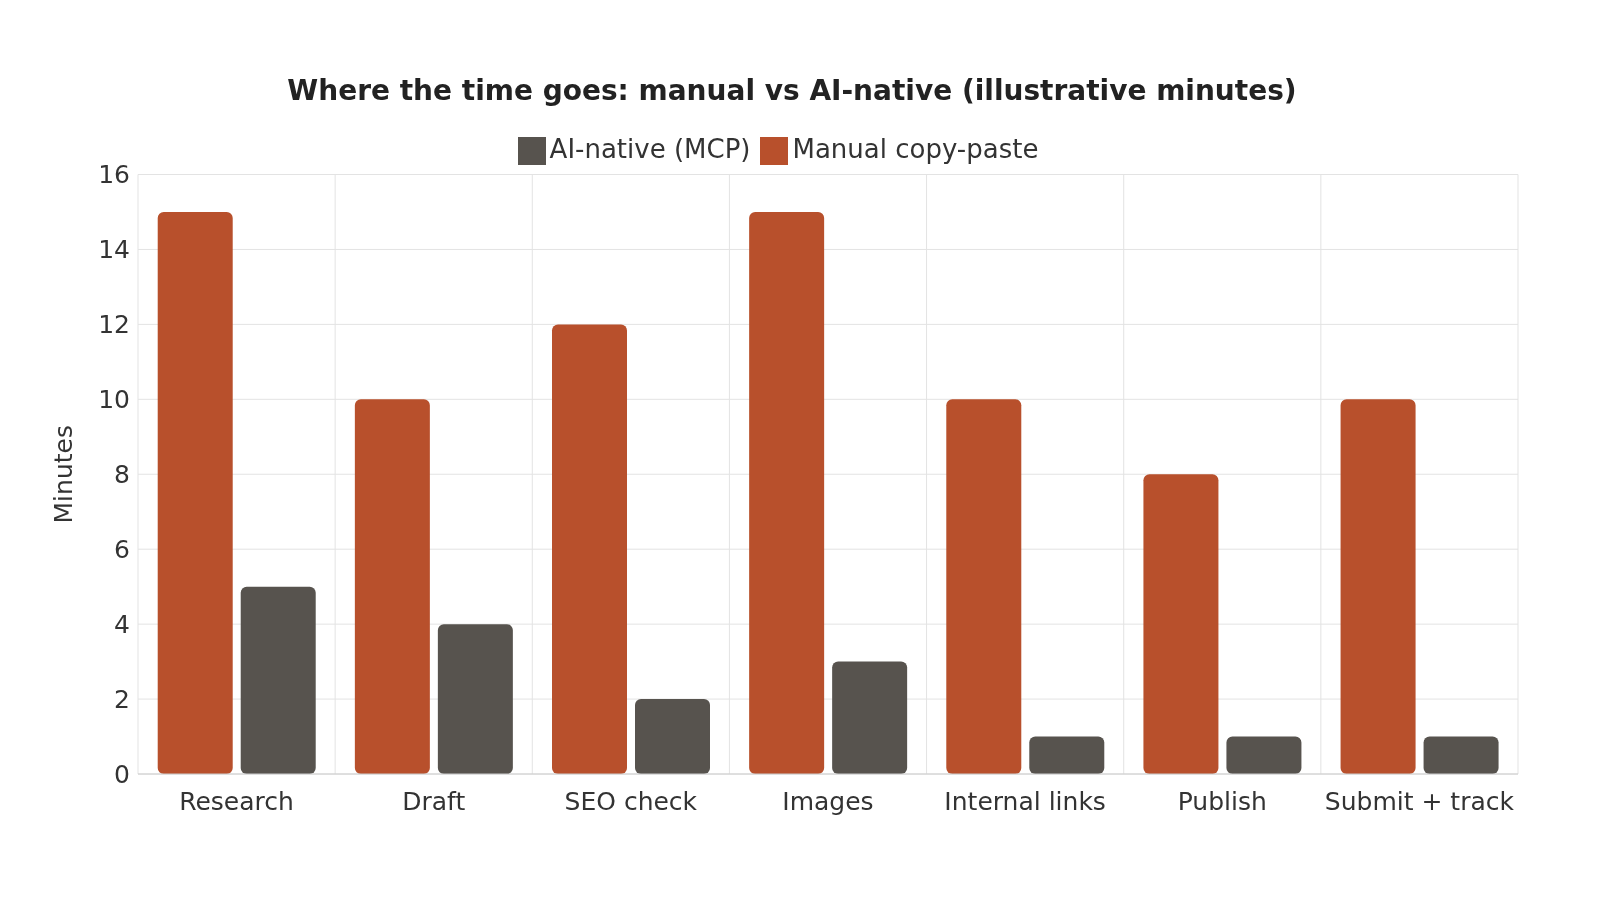 The width and height of the screenshot is (1600, 898). Describe the element at coordinates (792, 91) in the screenshot. I see `chart-title: Where the time goes: manual vs AI-native (illustrative minutes)` at that location.